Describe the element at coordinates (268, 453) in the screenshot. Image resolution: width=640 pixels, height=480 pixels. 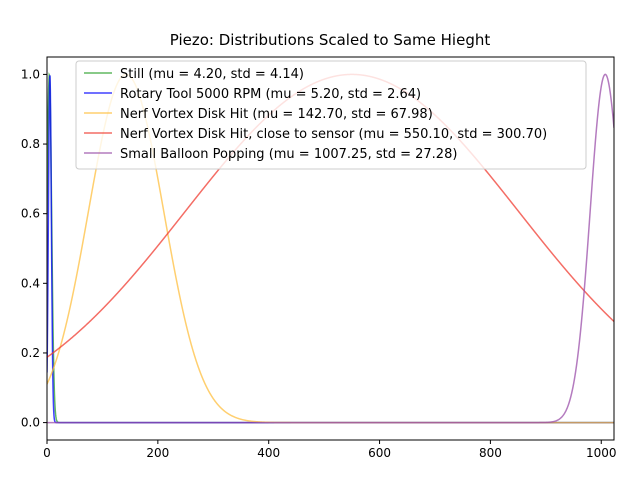
I see `x-tick-label: 400` at that location.